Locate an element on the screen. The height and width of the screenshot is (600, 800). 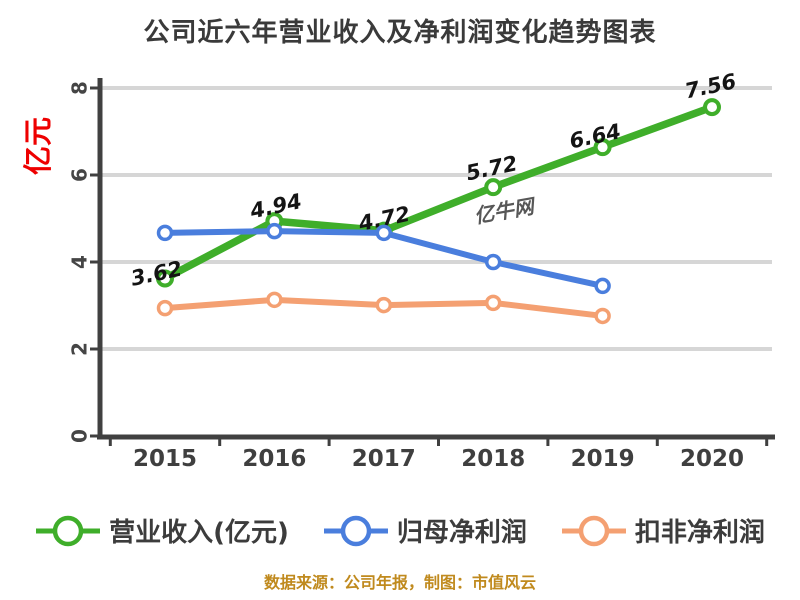
y-tick-label: 6 is located at coordinates (80, 175).